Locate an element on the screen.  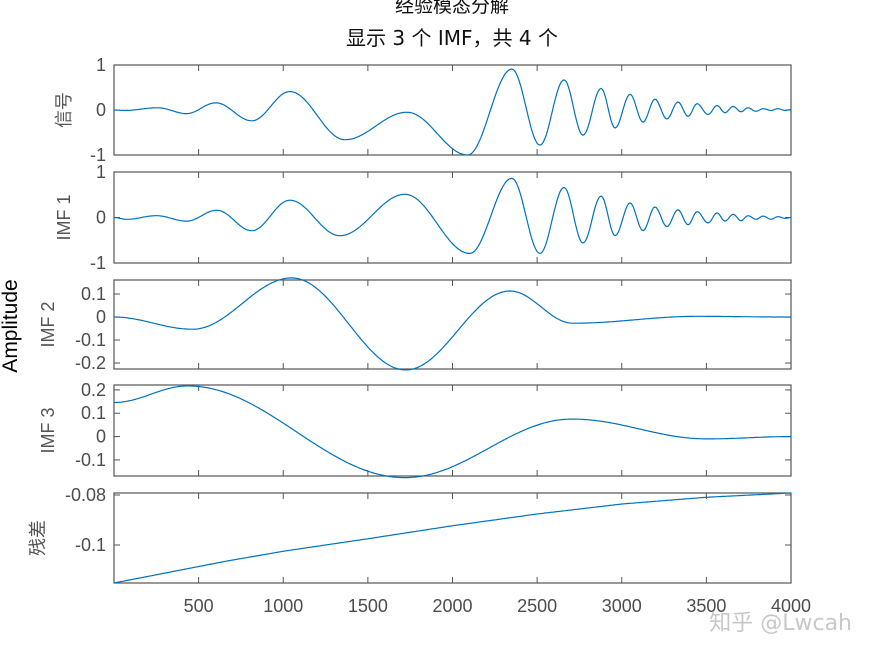
panel-4: 0.2 0.1 0 -0.1 IMF 3 is located at coordinates (415, 429).